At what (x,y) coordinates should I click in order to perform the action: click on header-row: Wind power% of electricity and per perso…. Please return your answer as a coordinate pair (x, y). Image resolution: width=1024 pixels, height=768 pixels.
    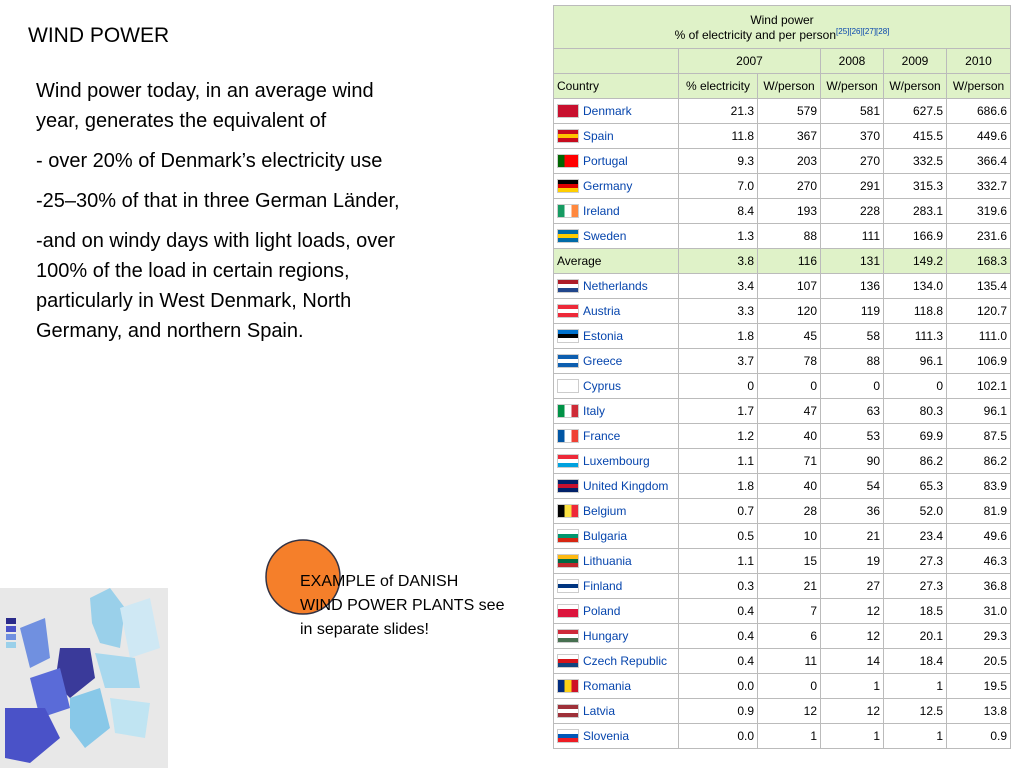
    Looking at the image, I should click on (782, 27).